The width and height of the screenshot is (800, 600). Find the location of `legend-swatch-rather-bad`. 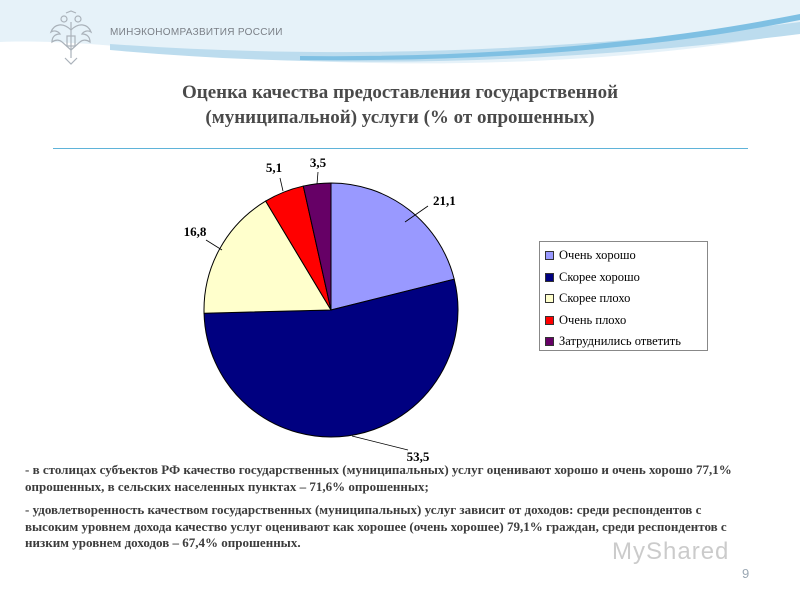

legend-swatch-rather-bad is located at coordinates (549, 299).